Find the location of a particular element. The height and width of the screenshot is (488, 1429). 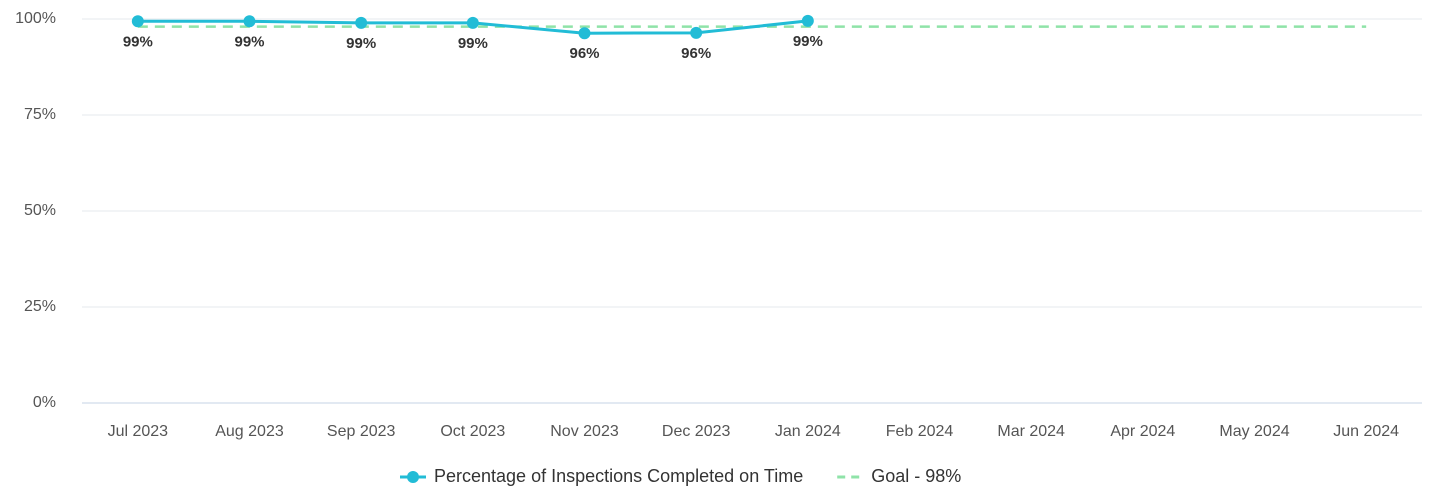

y-tick-label: 100% is located at coordinates (35, 18).